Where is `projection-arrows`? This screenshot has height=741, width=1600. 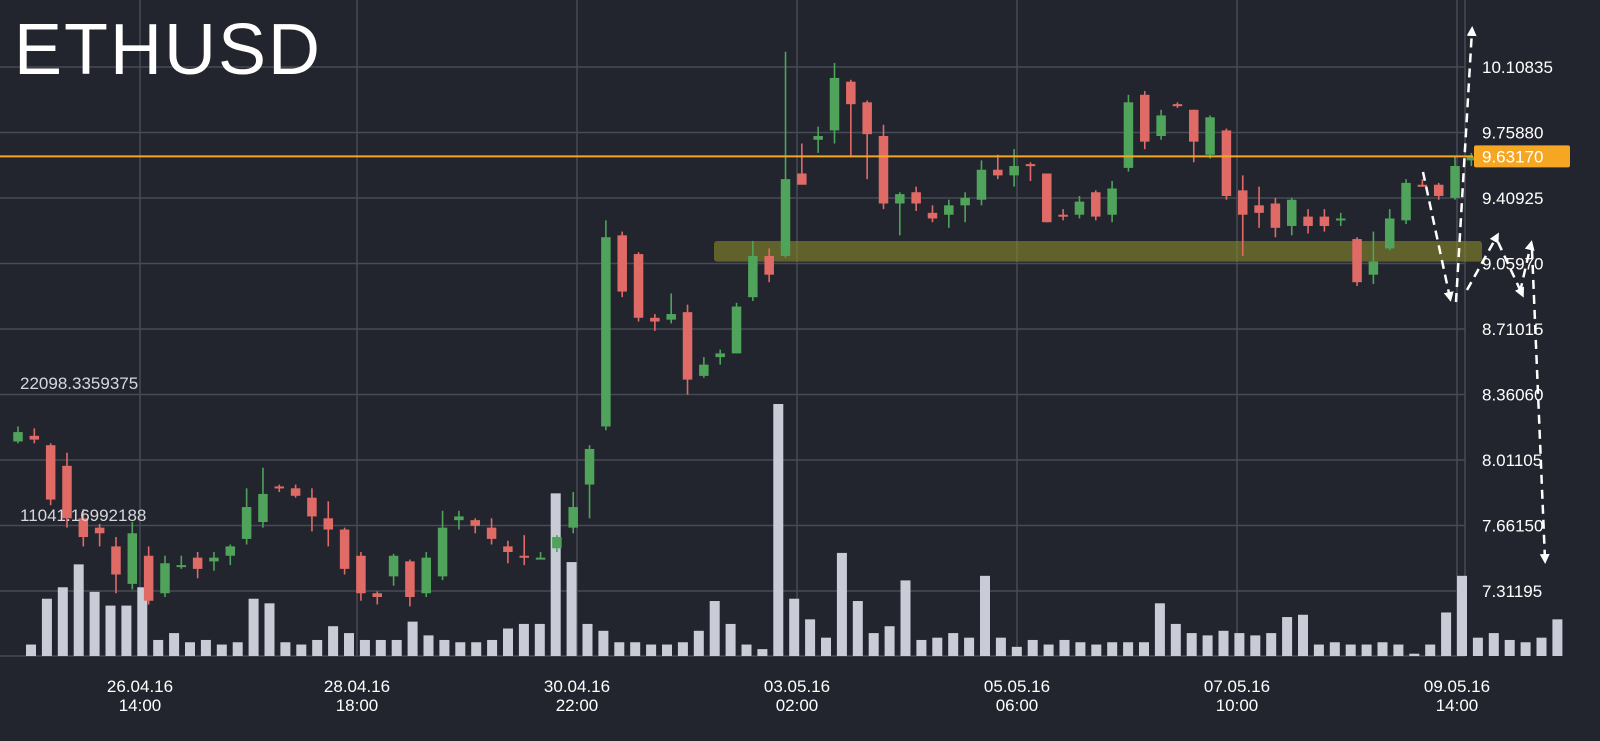 projection-arrows is located at coordinates (1485, 295).